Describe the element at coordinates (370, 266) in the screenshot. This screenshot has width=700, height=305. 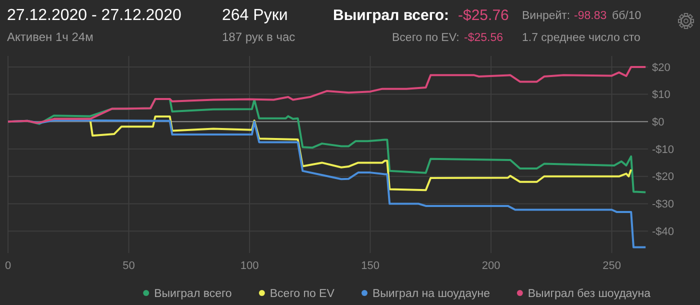
I see `x-tick-label: 150` at that location.